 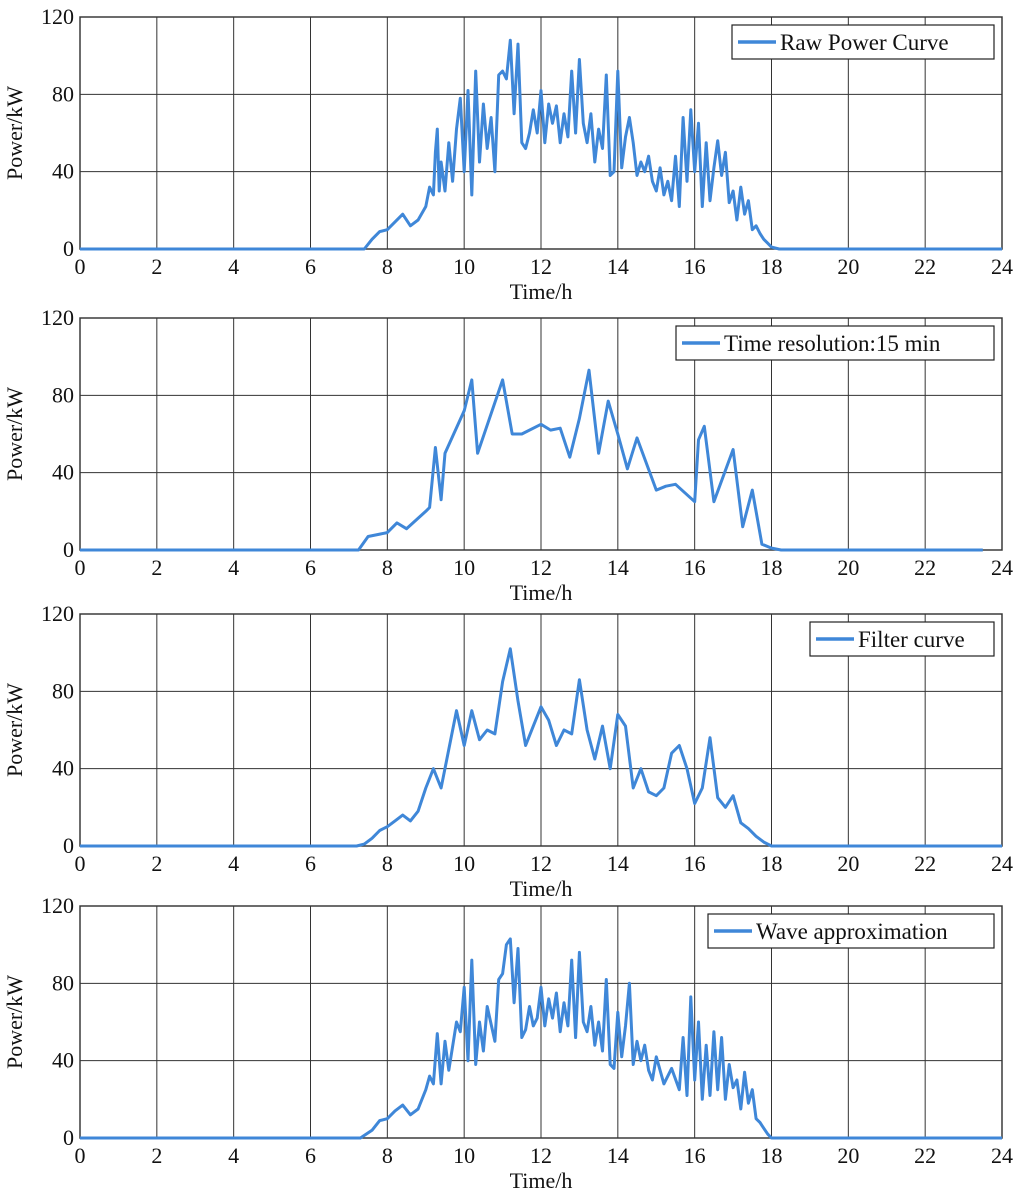 I want to click on legend-label: Raw Power Curve, so click(x=864, y=42).